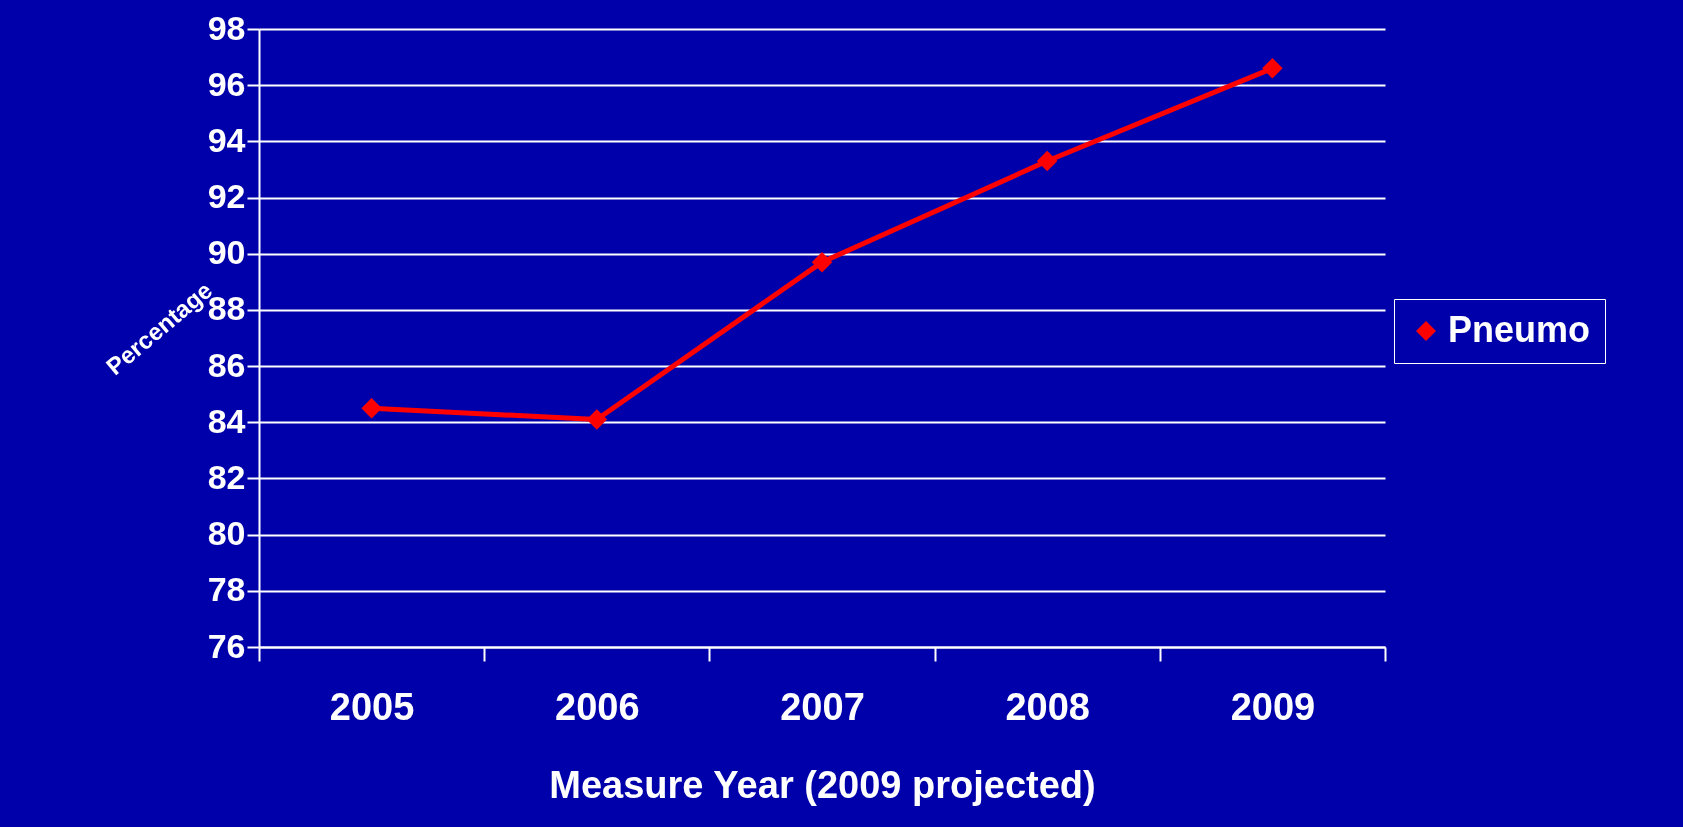 This screenshot has width=1683, height=827. I want to click on y-tick-label: 80, so click(226, 533).